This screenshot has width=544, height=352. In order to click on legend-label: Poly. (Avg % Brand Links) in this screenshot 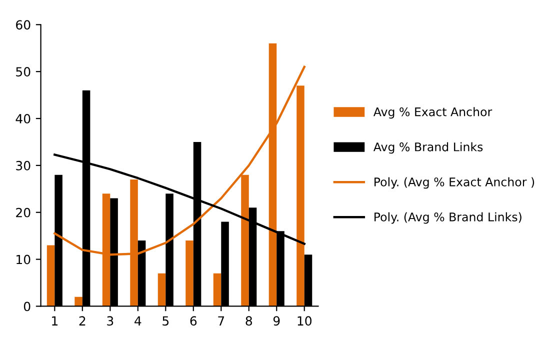, I will do `click(448, 218)`.